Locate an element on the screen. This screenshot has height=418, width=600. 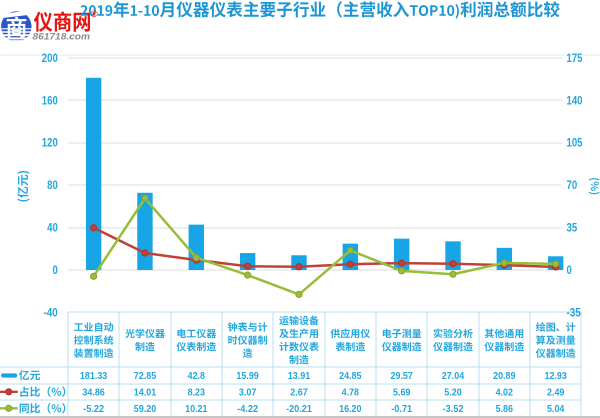
svg-text: 2.67 is located at coordinates (299, 393).